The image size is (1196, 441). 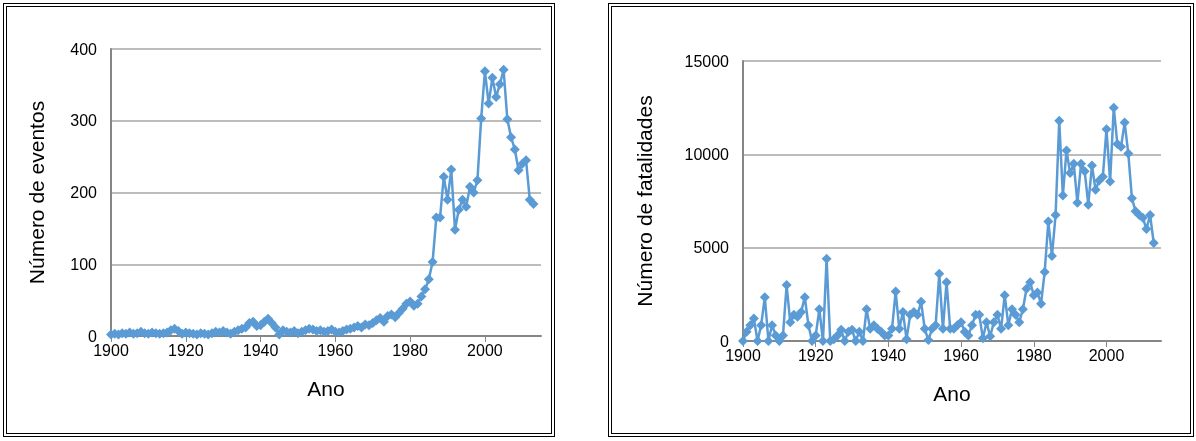 I want to click on y-axis-title: Número de eventos, so click(x=36, y=192).